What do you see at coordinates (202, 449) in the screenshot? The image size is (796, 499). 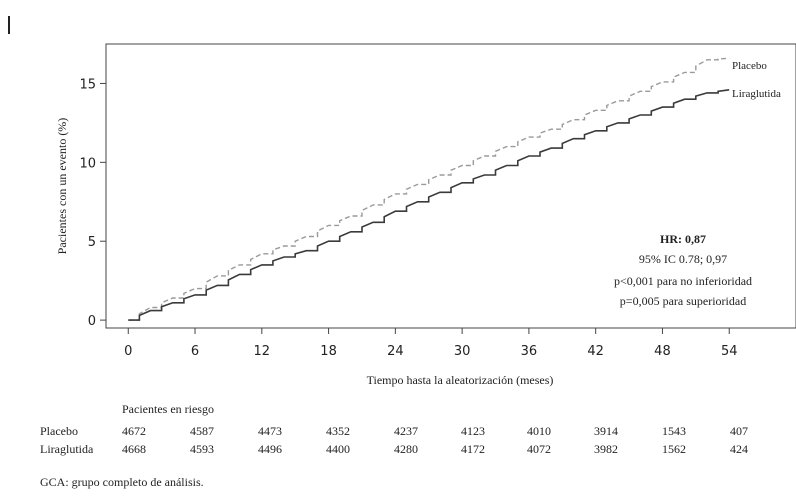 I see `risk-cell: 4593` at bounding box center [202, 449].